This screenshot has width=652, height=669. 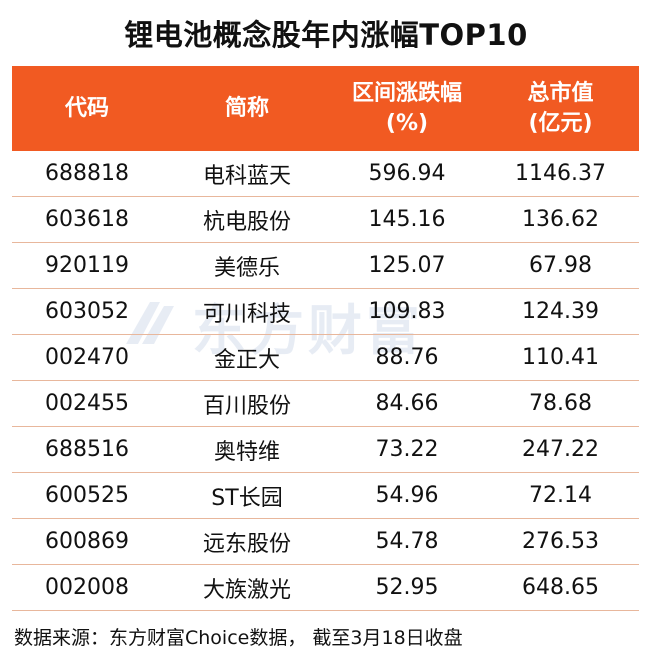 I want to click on cell-name: 电科蓝天, so click(x=247, y=174).